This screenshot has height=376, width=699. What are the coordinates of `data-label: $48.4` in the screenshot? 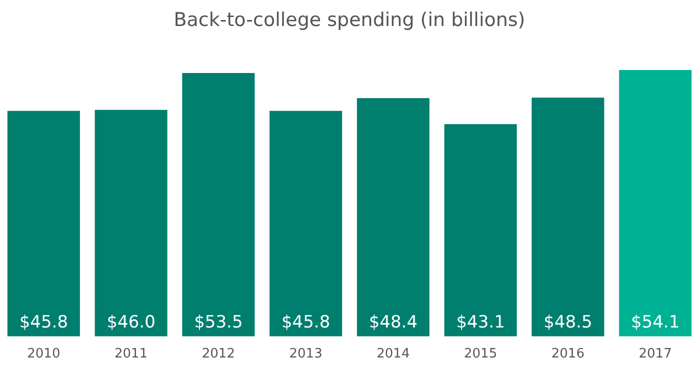 It's located at (393, 322).